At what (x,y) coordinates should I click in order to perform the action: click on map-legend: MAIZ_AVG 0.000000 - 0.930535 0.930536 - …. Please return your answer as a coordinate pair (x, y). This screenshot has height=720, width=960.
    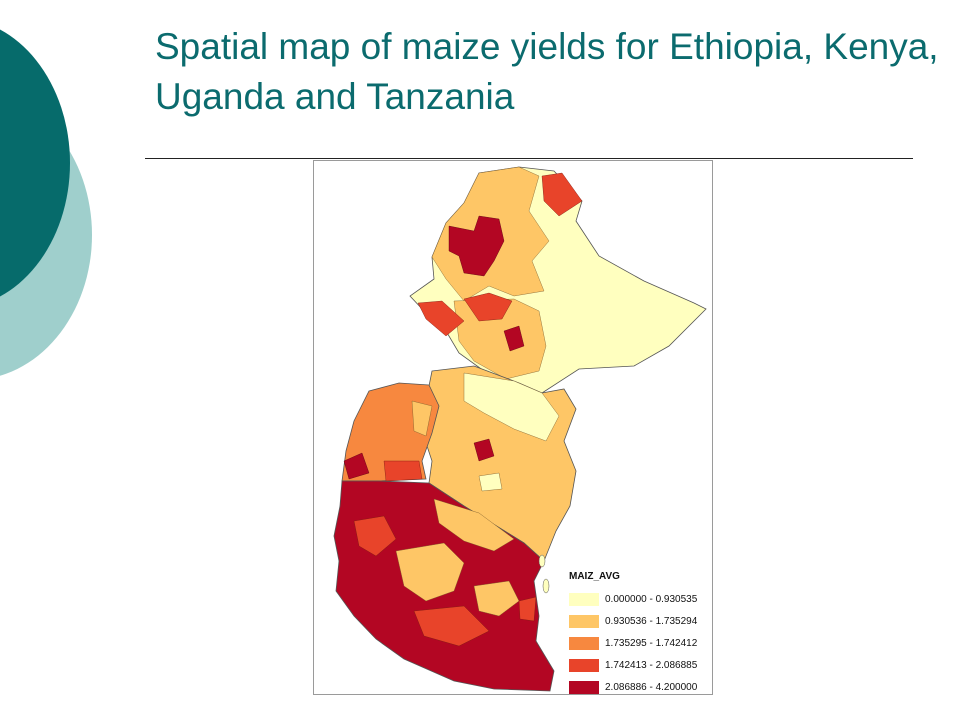
    Looking at the image, I should click on (639, 634).